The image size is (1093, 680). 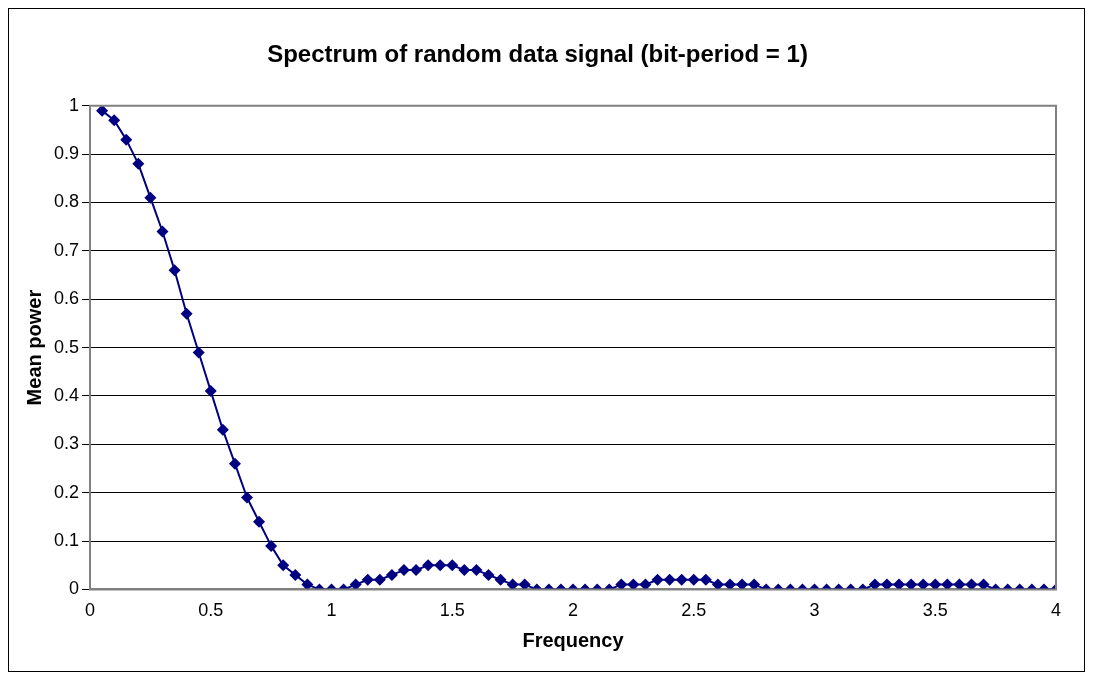 What do you see at coordinates (573, 639) in the screenshot?
I see `x-axis-title: Frequency` at bounding box center [573, 639].